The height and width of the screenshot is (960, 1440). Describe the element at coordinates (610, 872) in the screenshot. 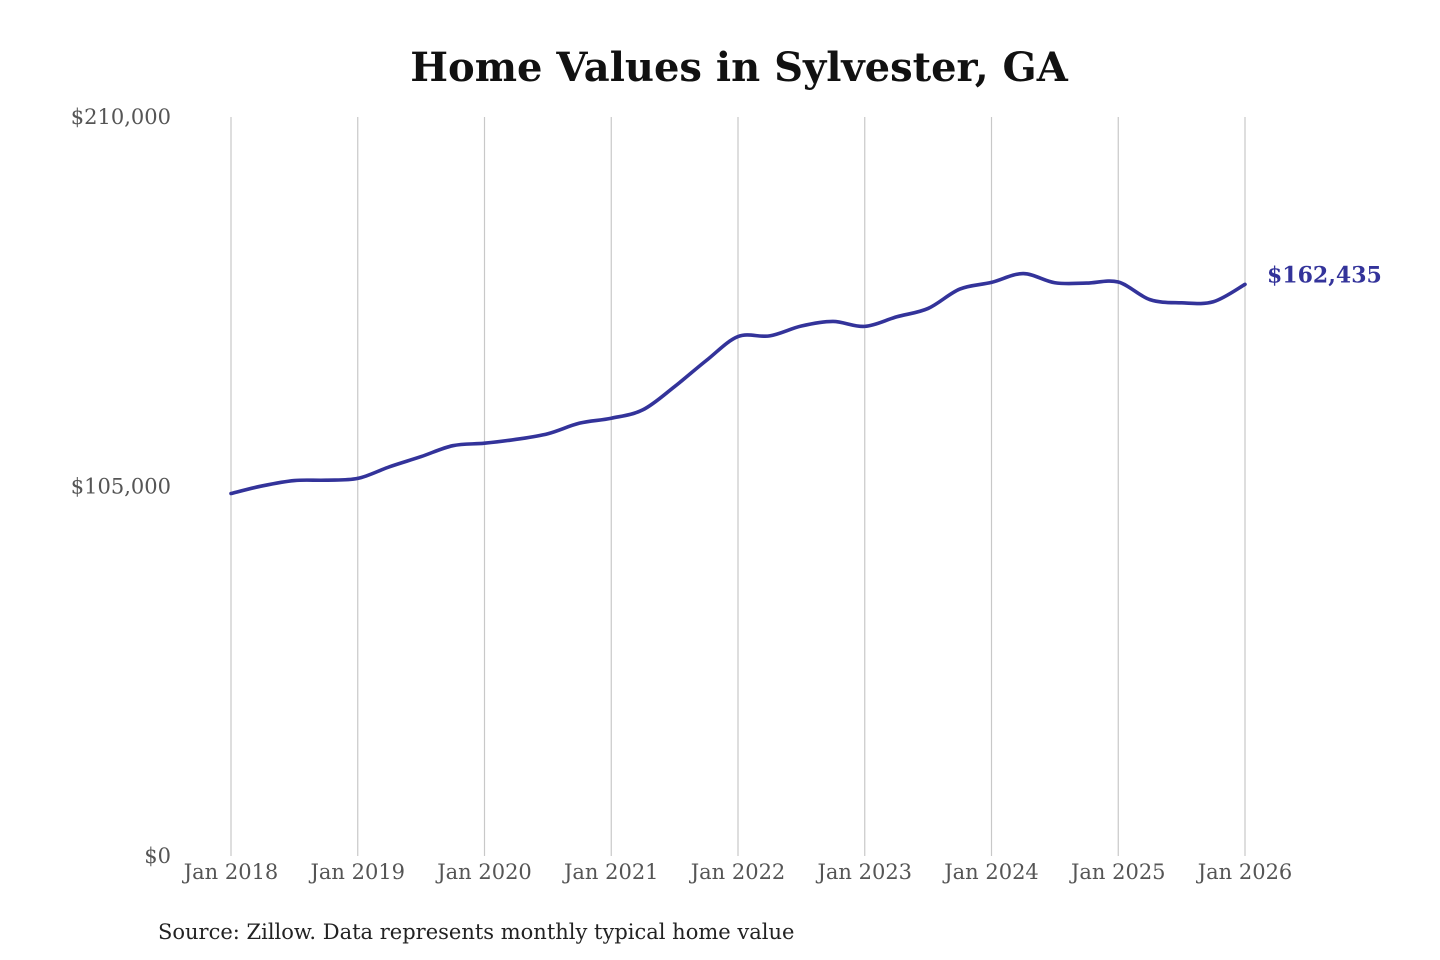

I see `x-tick-label: Jan 2021` at that location.